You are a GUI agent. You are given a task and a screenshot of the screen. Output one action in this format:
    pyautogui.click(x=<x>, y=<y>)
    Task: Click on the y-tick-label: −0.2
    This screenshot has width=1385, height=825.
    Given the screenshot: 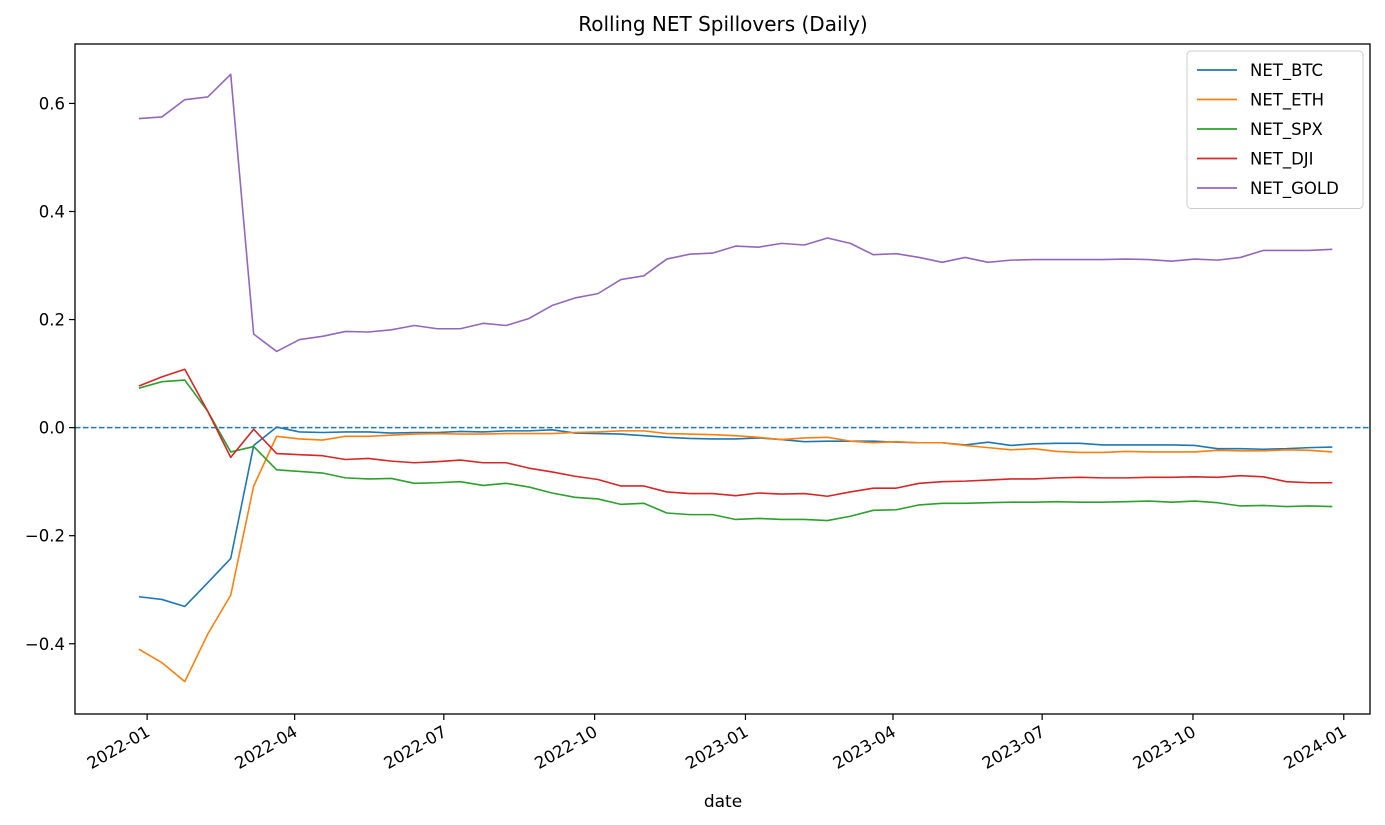 What is the action you would take?
    pyautogui.click(x=45, y=536)
    